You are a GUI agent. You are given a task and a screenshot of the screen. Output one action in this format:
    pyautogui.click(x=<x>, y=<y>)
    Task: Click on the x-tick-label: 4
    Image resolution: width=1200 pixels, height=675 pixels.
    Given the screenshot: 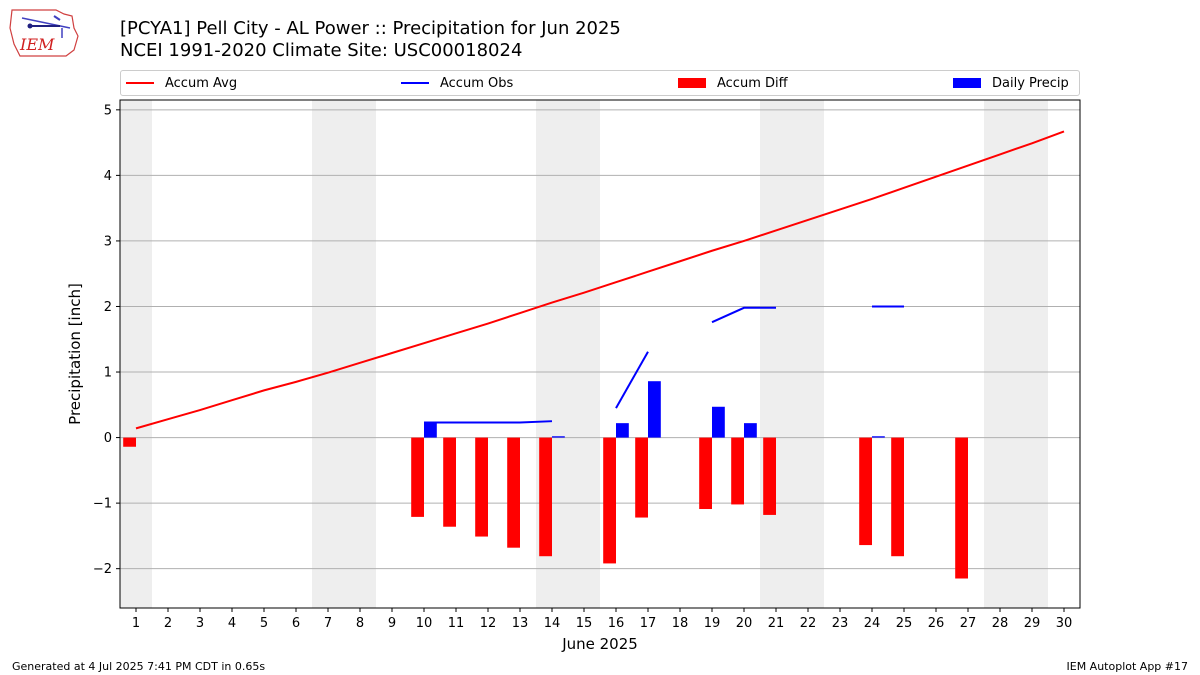 What is the action you would take?
    pyautogui.click(x=232, y=623)
    